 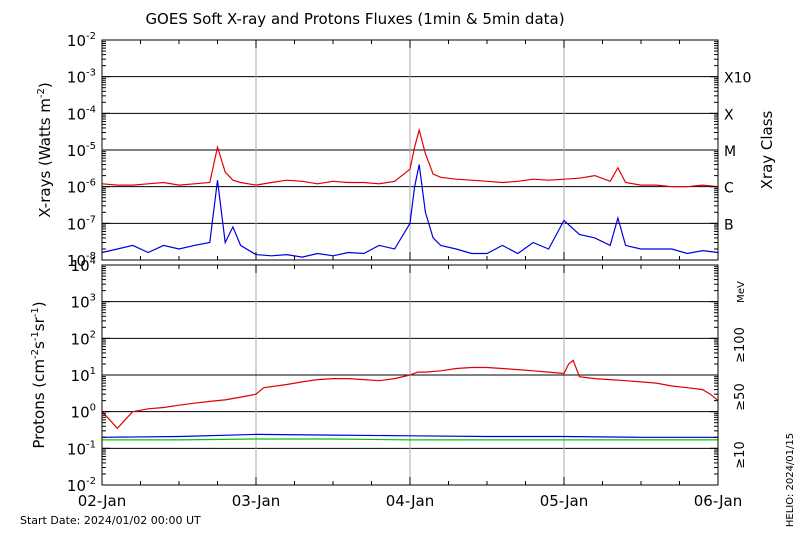 What do you see at coordinates (83, 265) in the screenshot?
I see `y-tick-label: 10⁴` at bounding box center [83, 265].